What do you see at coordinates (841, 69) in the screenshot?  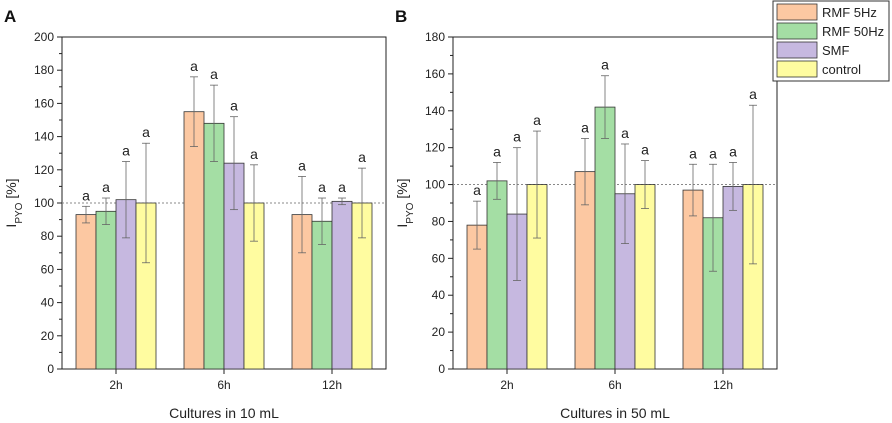 I see `legend-label: control` at bounding box center [841, 69].